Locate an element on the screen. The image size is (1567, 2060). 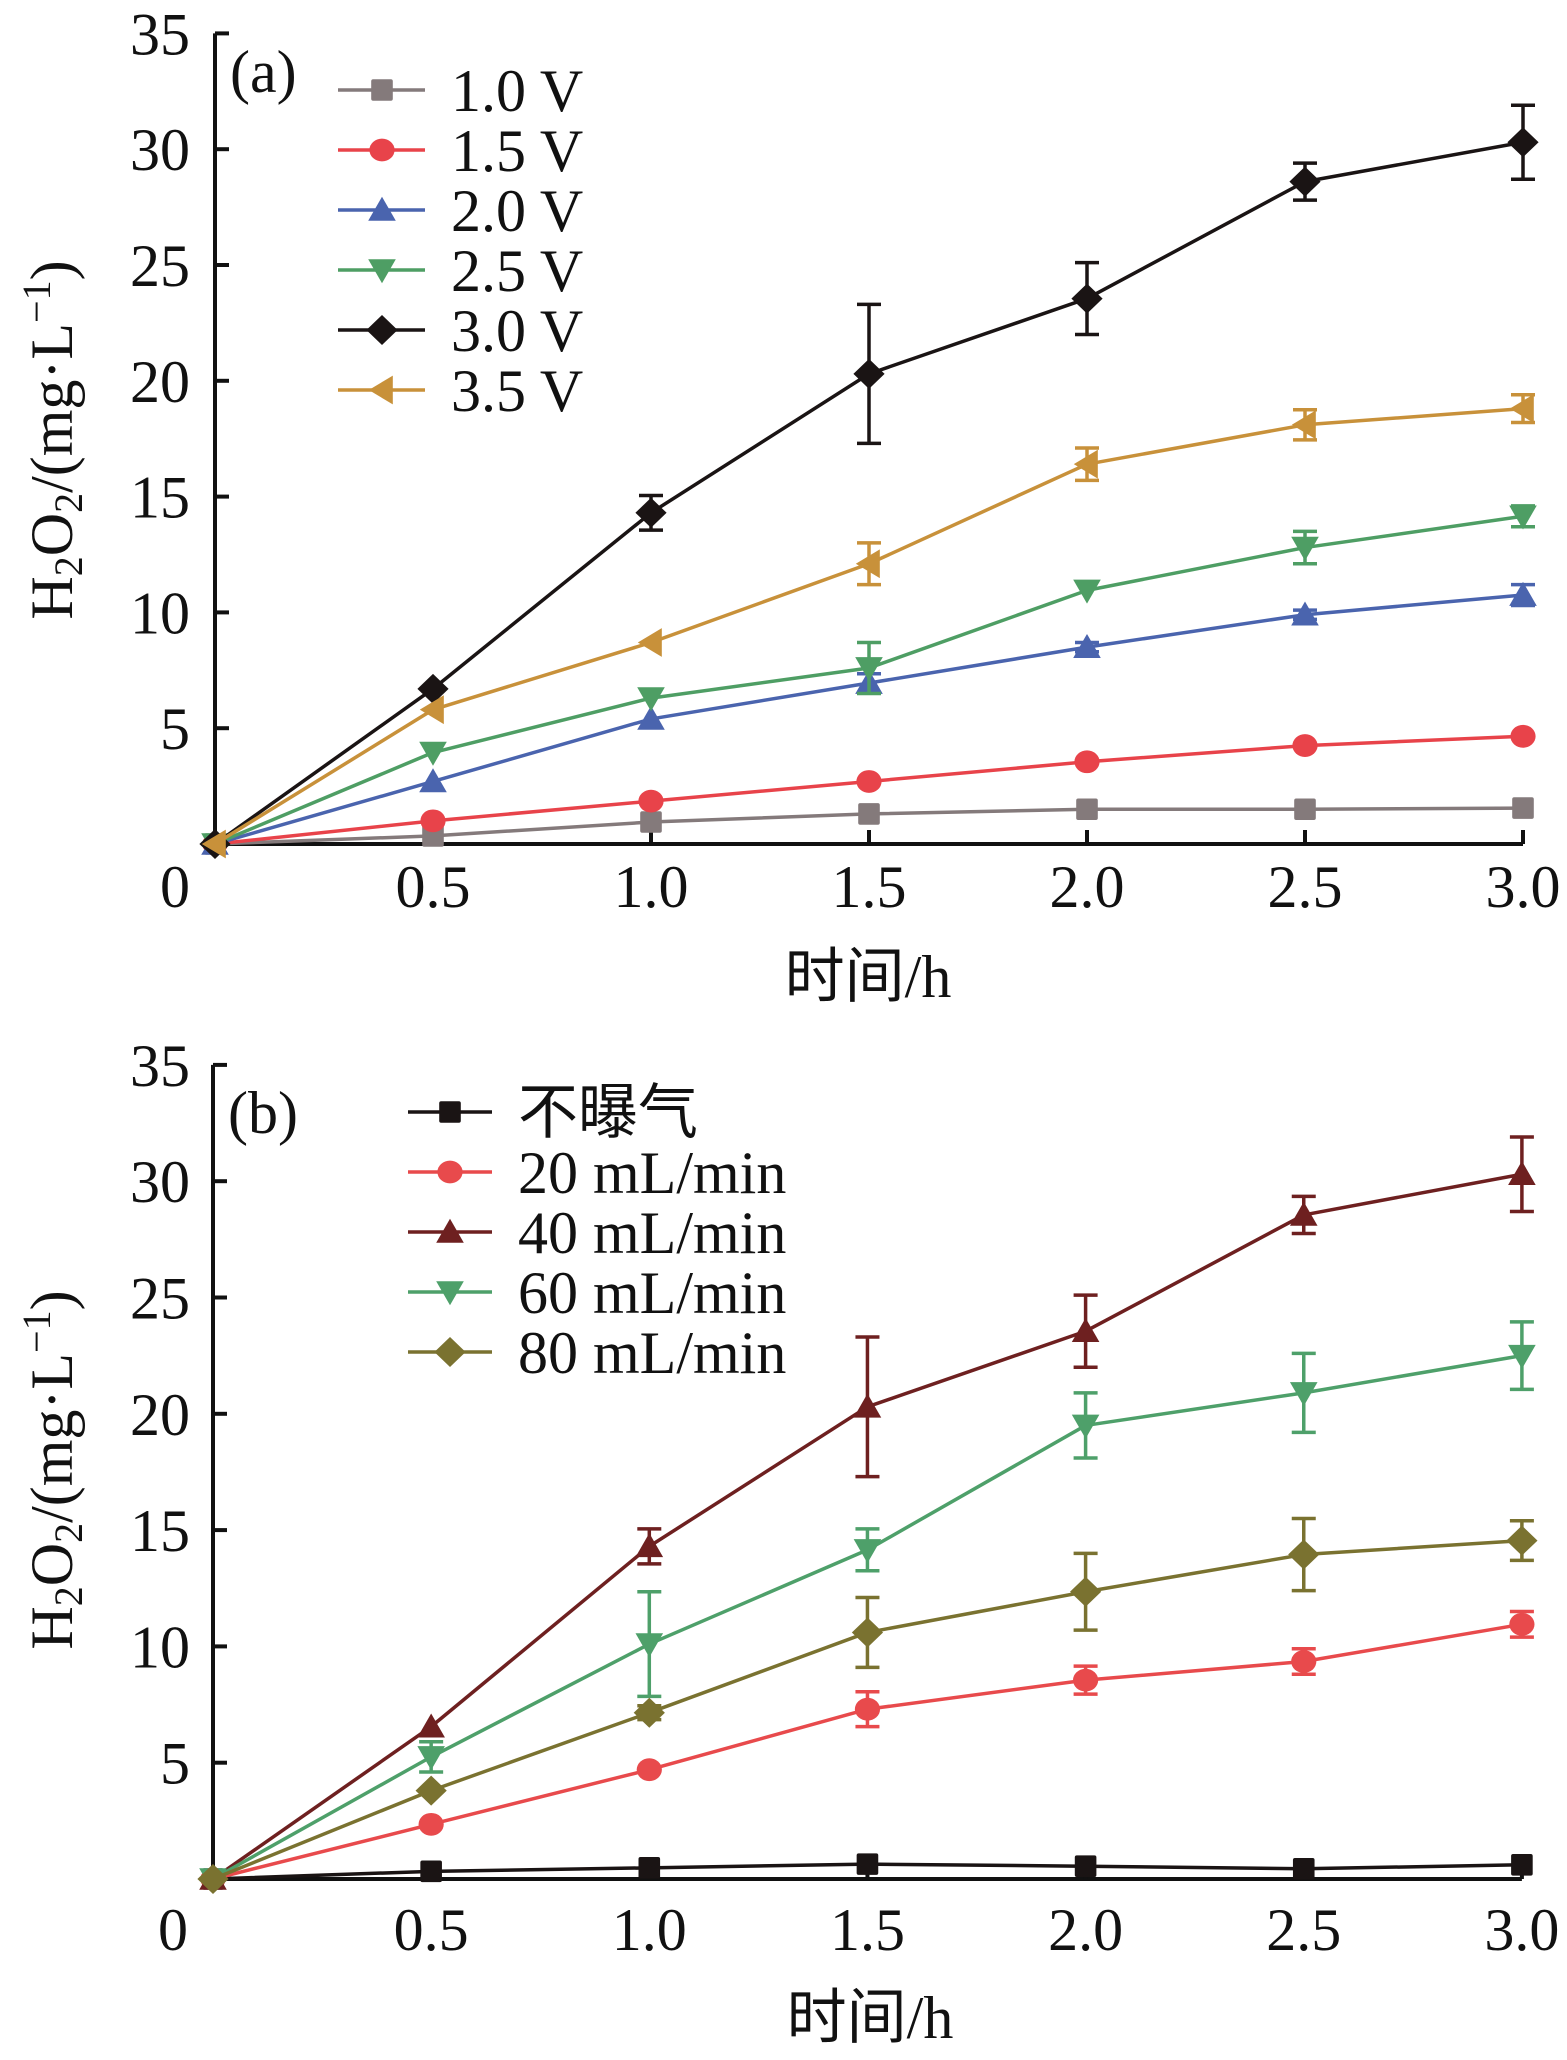
x-tick-label: 2.0 is located at coordinates (1085, 1930).